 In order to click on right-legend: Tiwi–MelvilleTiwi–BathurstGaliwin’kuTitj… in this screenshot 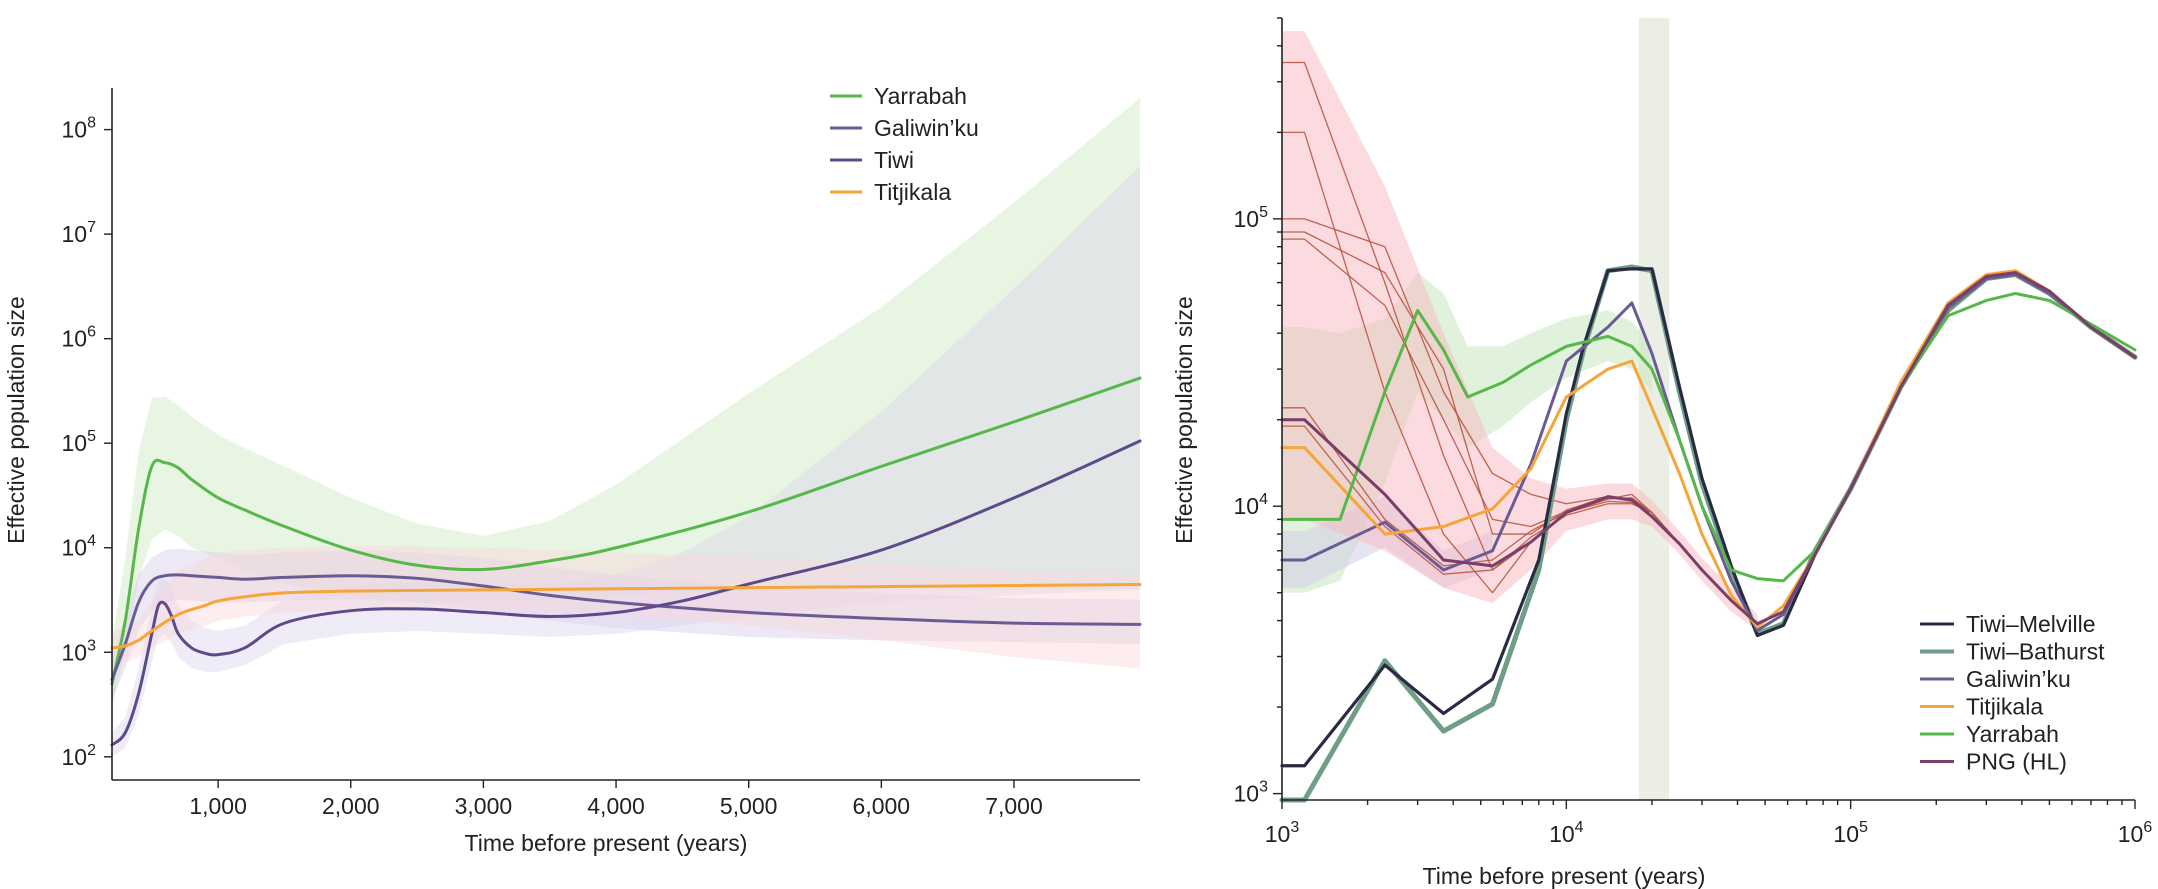, I will do `click(2012, 693)`.